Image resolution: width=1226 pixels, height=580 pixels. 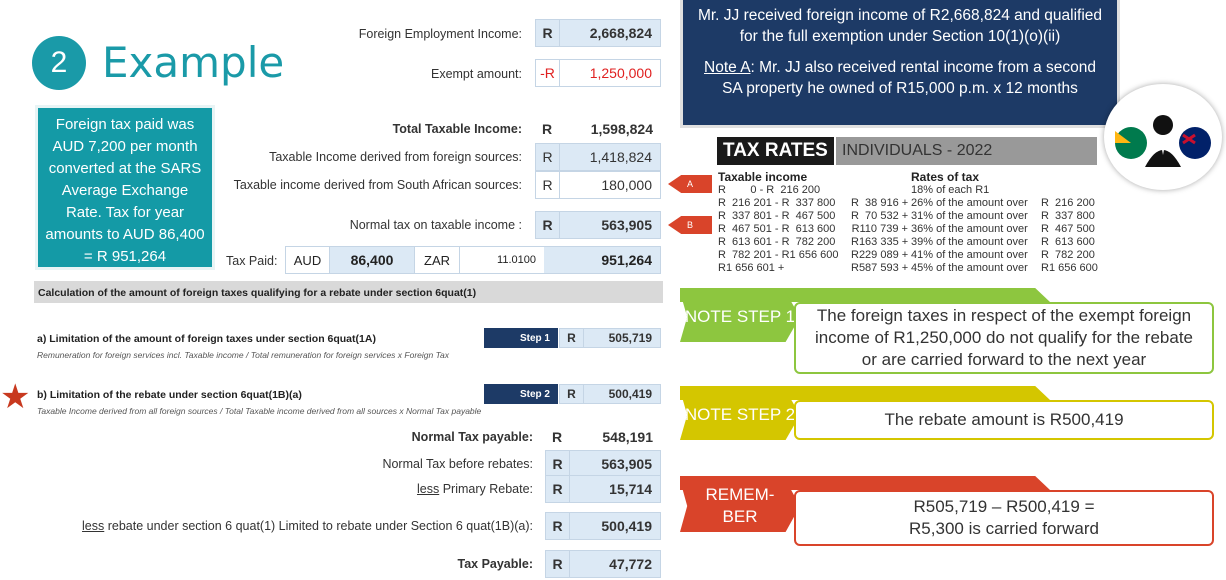 I want to click on tax-rate-cell: R 216 201 - R 337 800, so click(x=777, y=203).